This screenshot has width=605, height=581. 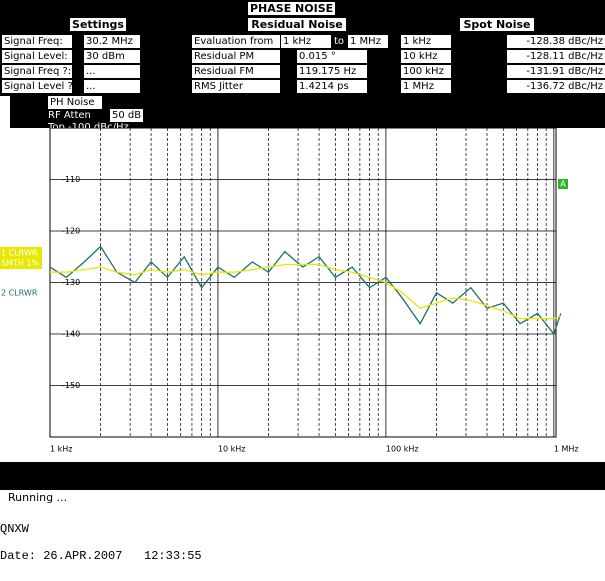 What do you see at coordinates (20, 263) in the screenshot?
I see `legend-detail: SMTH 1%` at bounding box center [20, 263].